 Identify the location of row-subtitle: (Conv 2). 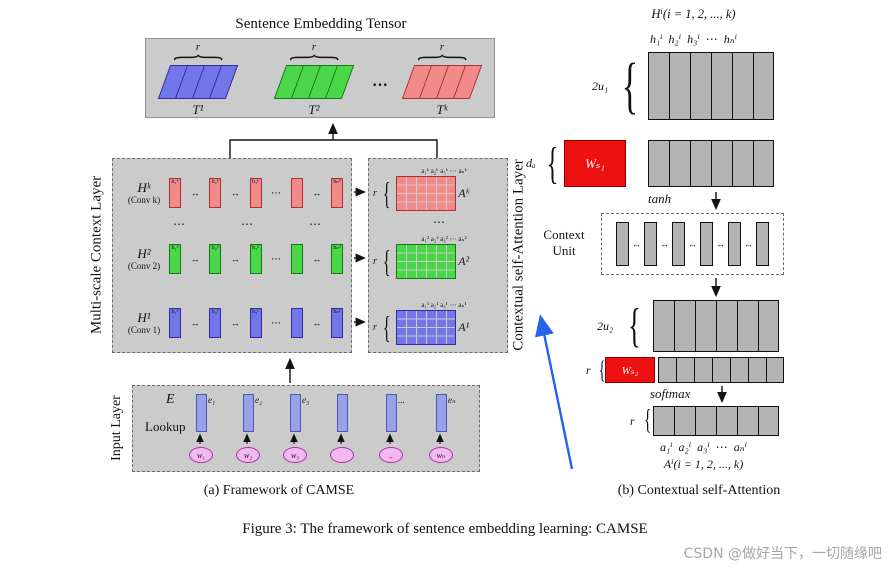
(144, 266).